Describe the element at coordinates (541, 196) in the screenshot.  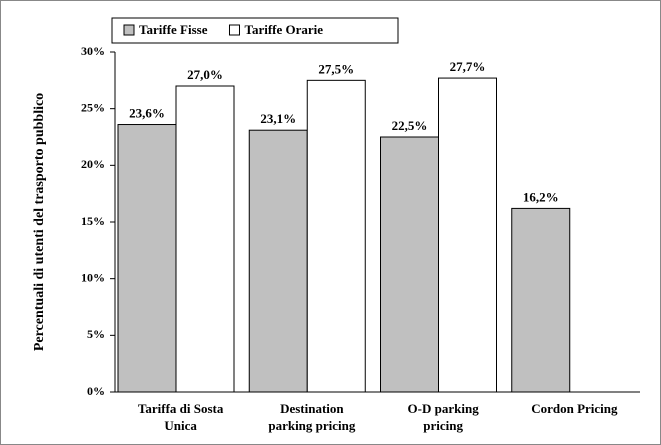
I see `value-label: 16,2%` at that location.